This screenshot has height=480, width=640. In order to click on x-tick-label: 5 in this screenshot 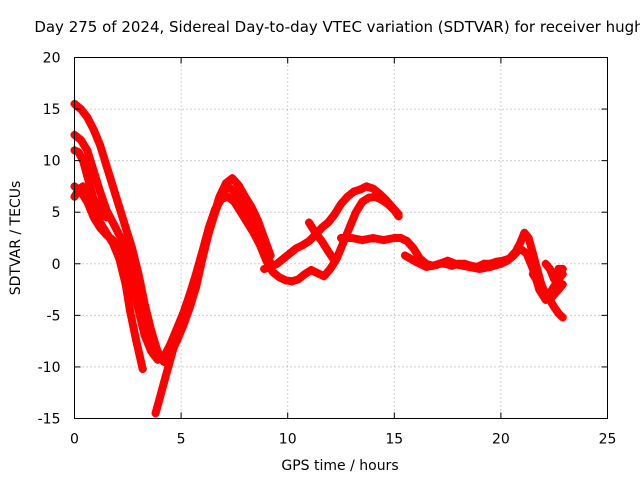, I will do `click(181, 440)`.